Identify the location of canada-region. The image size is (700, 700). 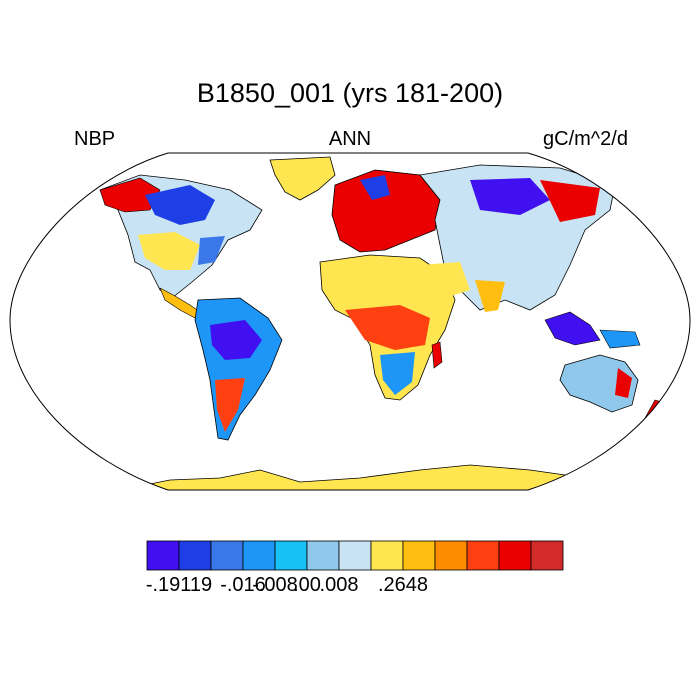
(180, 205).